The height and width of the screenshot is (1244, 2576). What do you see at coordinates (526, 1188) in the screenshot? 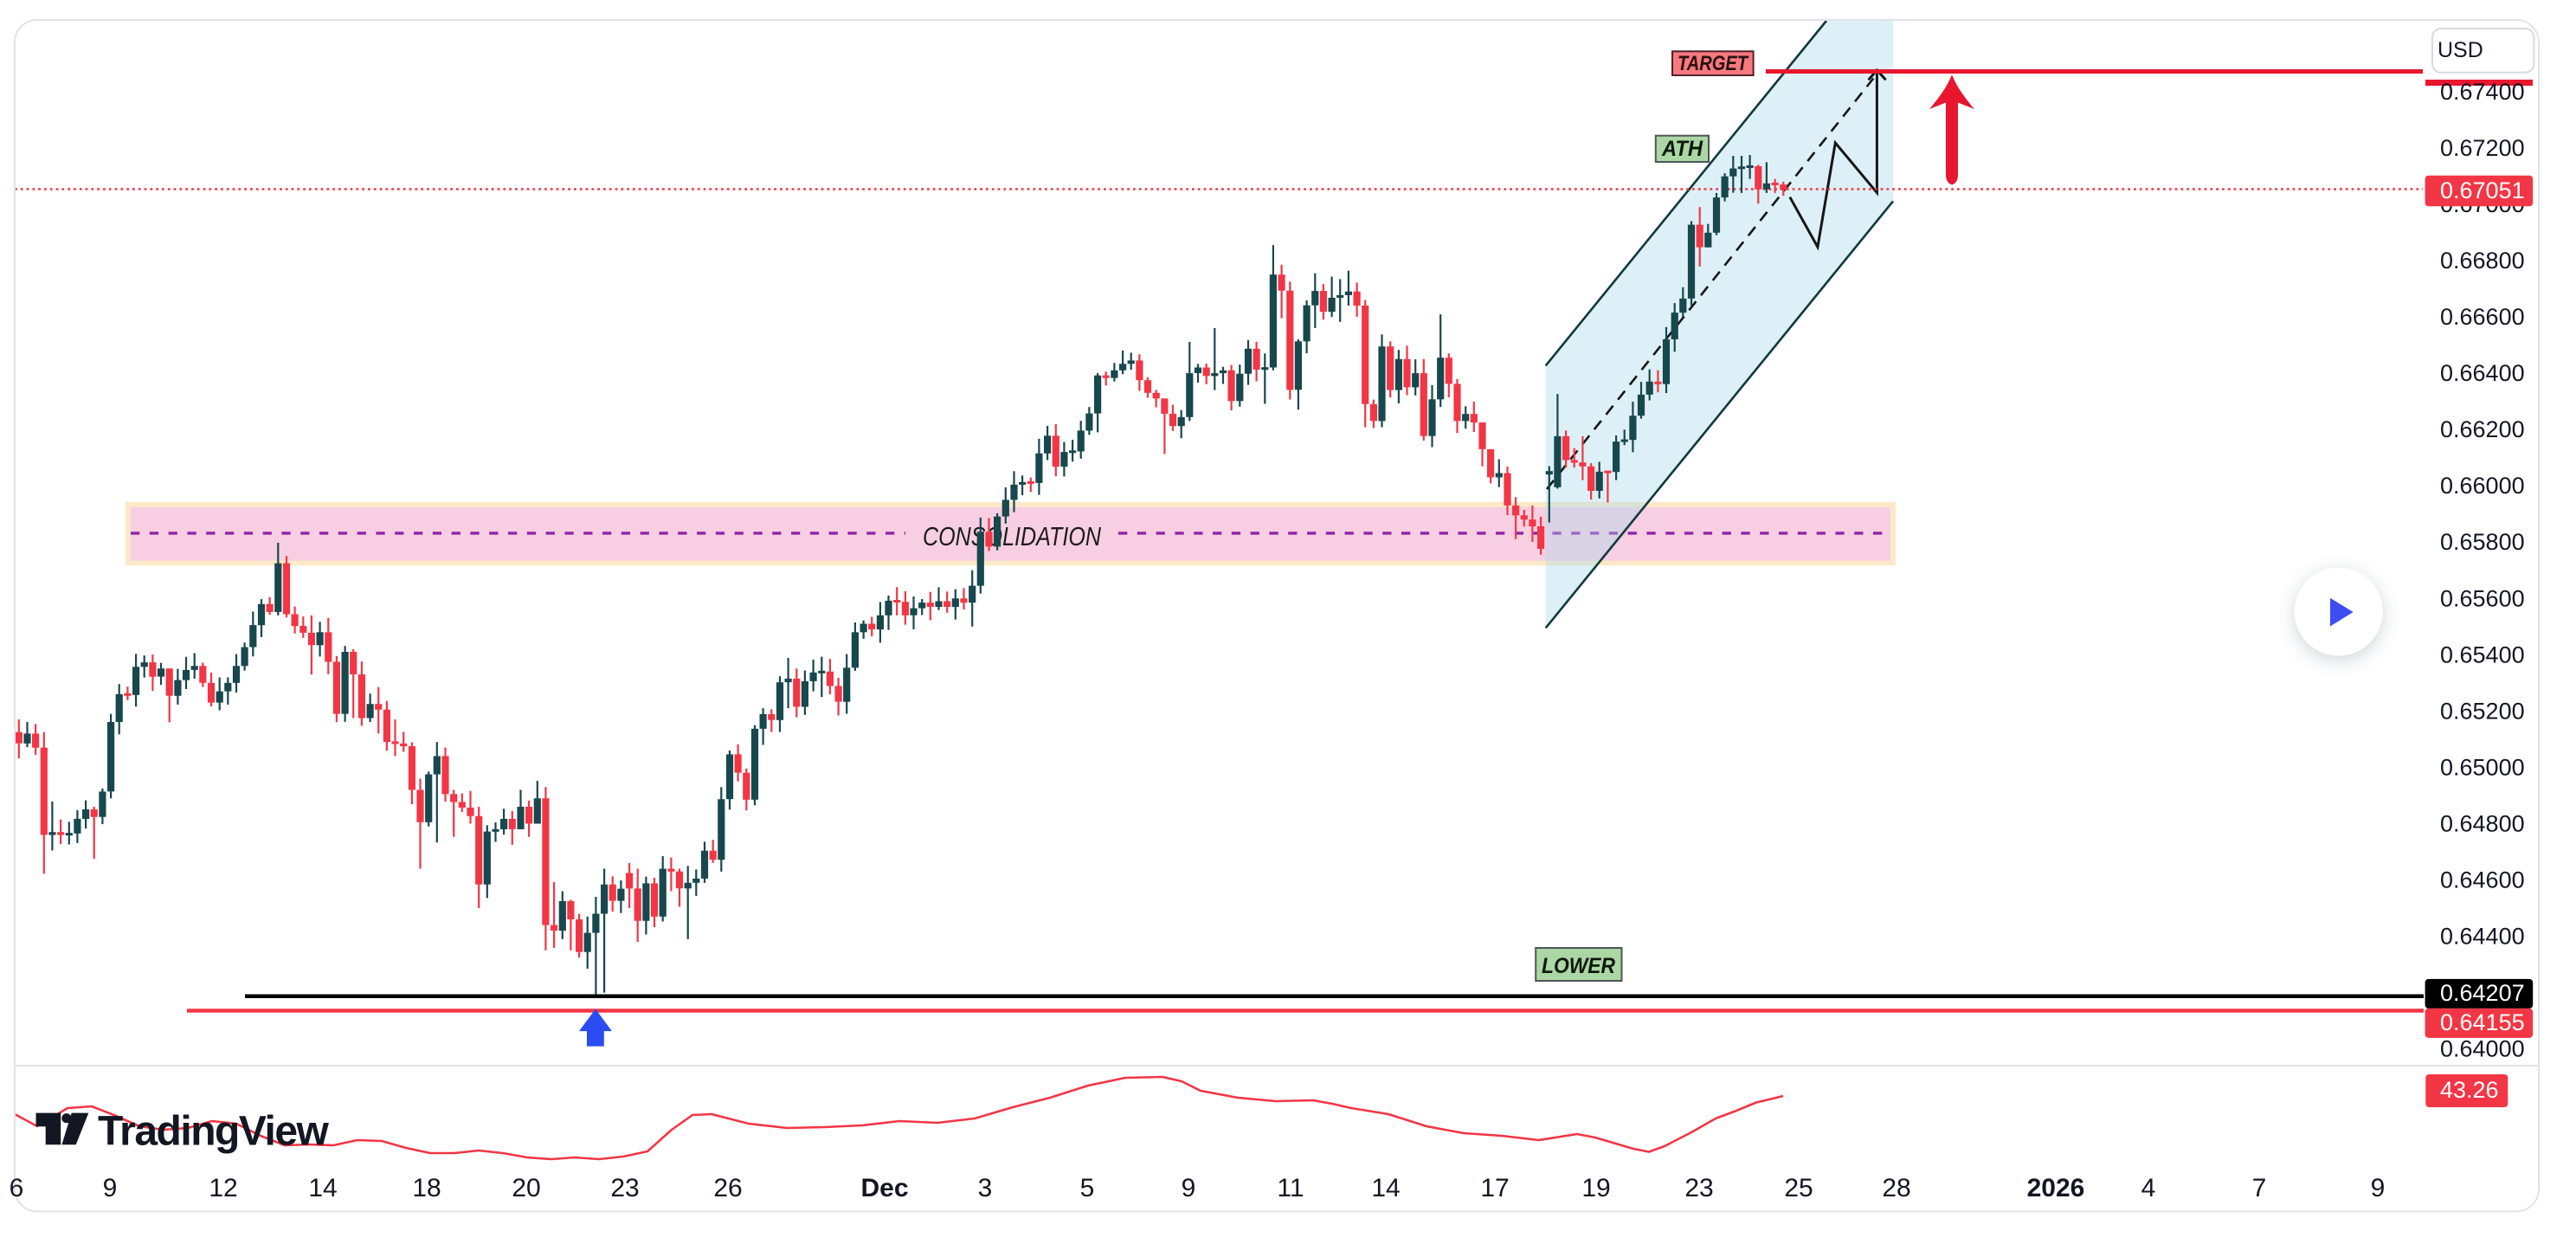
I see `svg-text: 20` at bounding box center [526, 1188].